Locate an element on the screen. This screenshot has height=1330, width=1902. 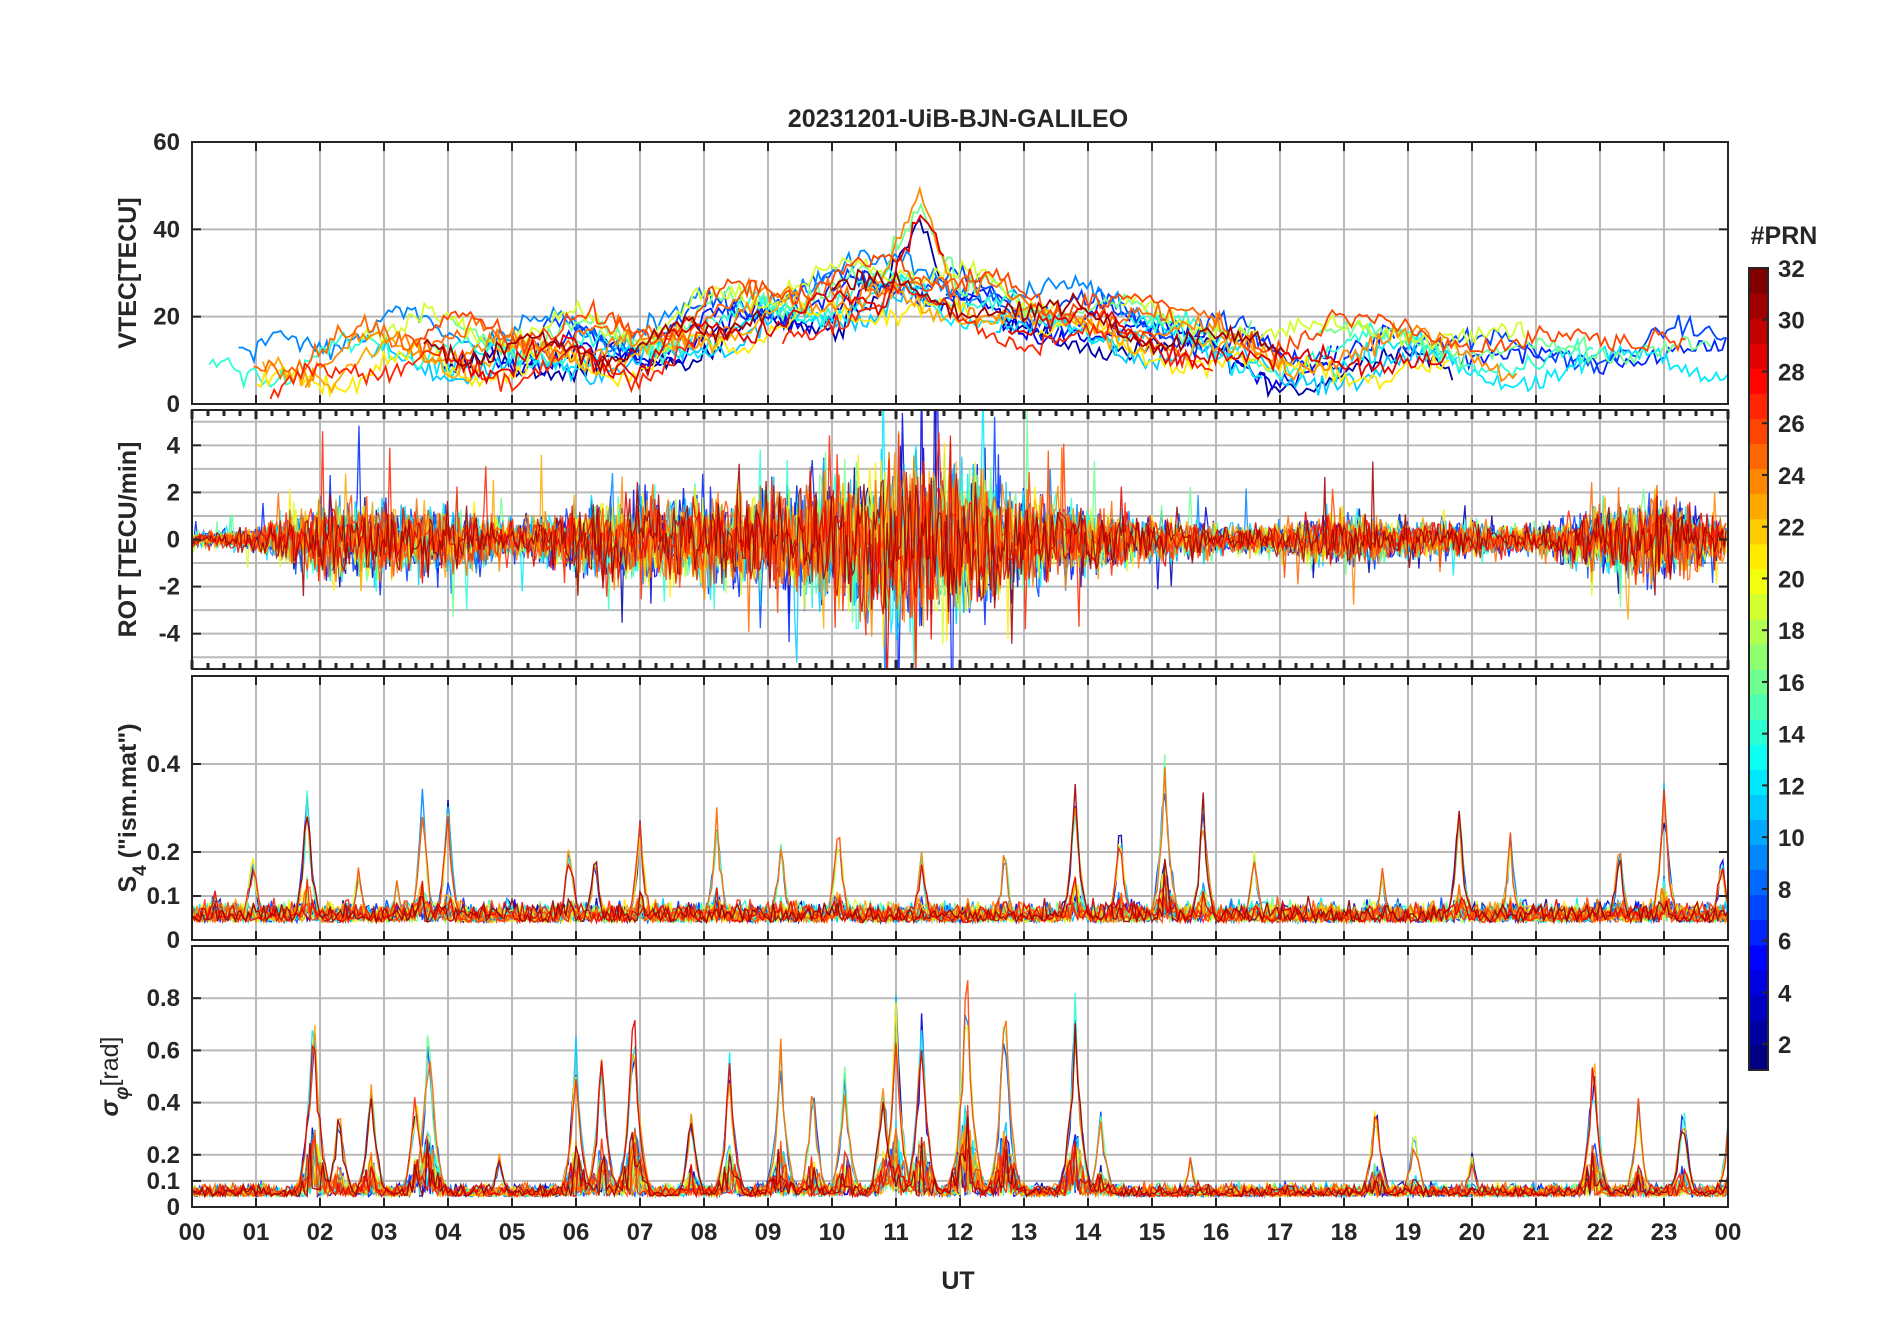
y-axis-label-vtec: VTEC[TECU] is located at coordinates (128, 272).